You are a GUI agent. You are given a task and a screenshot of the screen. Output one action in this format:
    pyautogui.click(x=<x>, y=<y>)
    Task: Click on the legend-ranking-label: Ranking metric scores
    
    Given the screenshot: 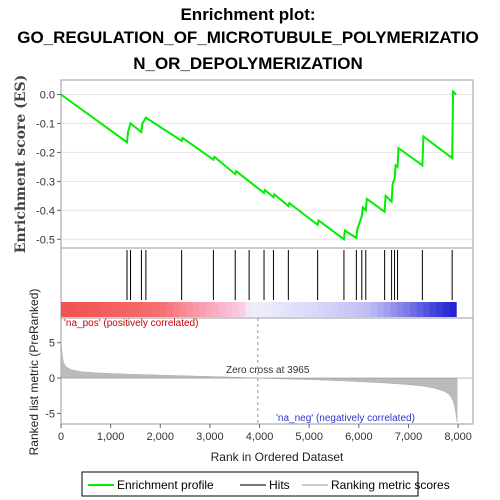 What is the action you would take?
    pyautogui.click(x=390, y=485)
    